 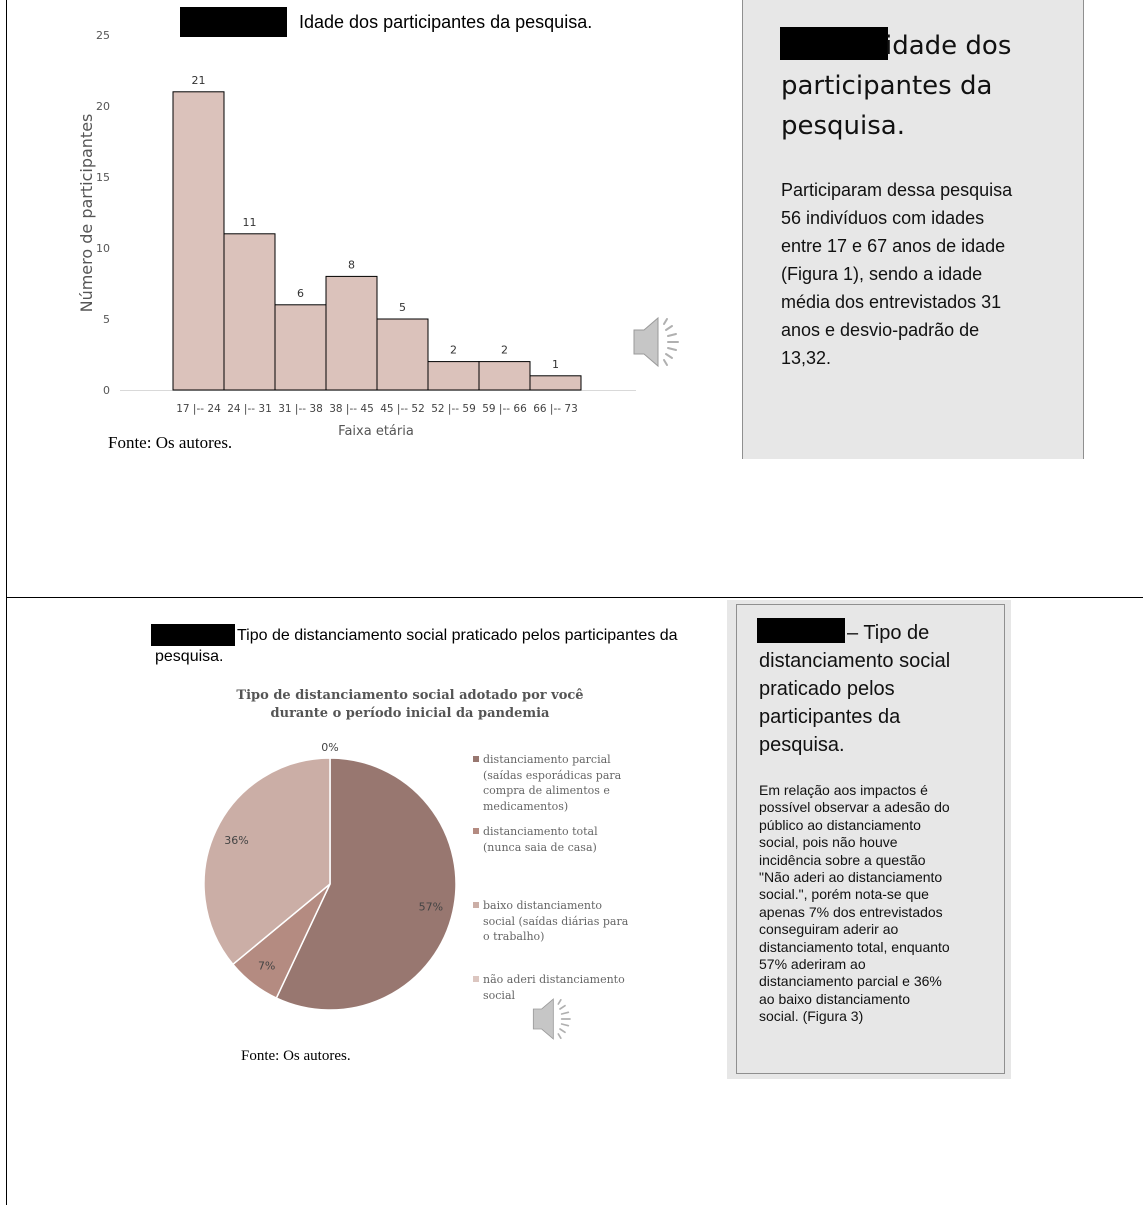 I want to click on legend-label-line: social (saídas diárias para, so click(x=556, y=921).